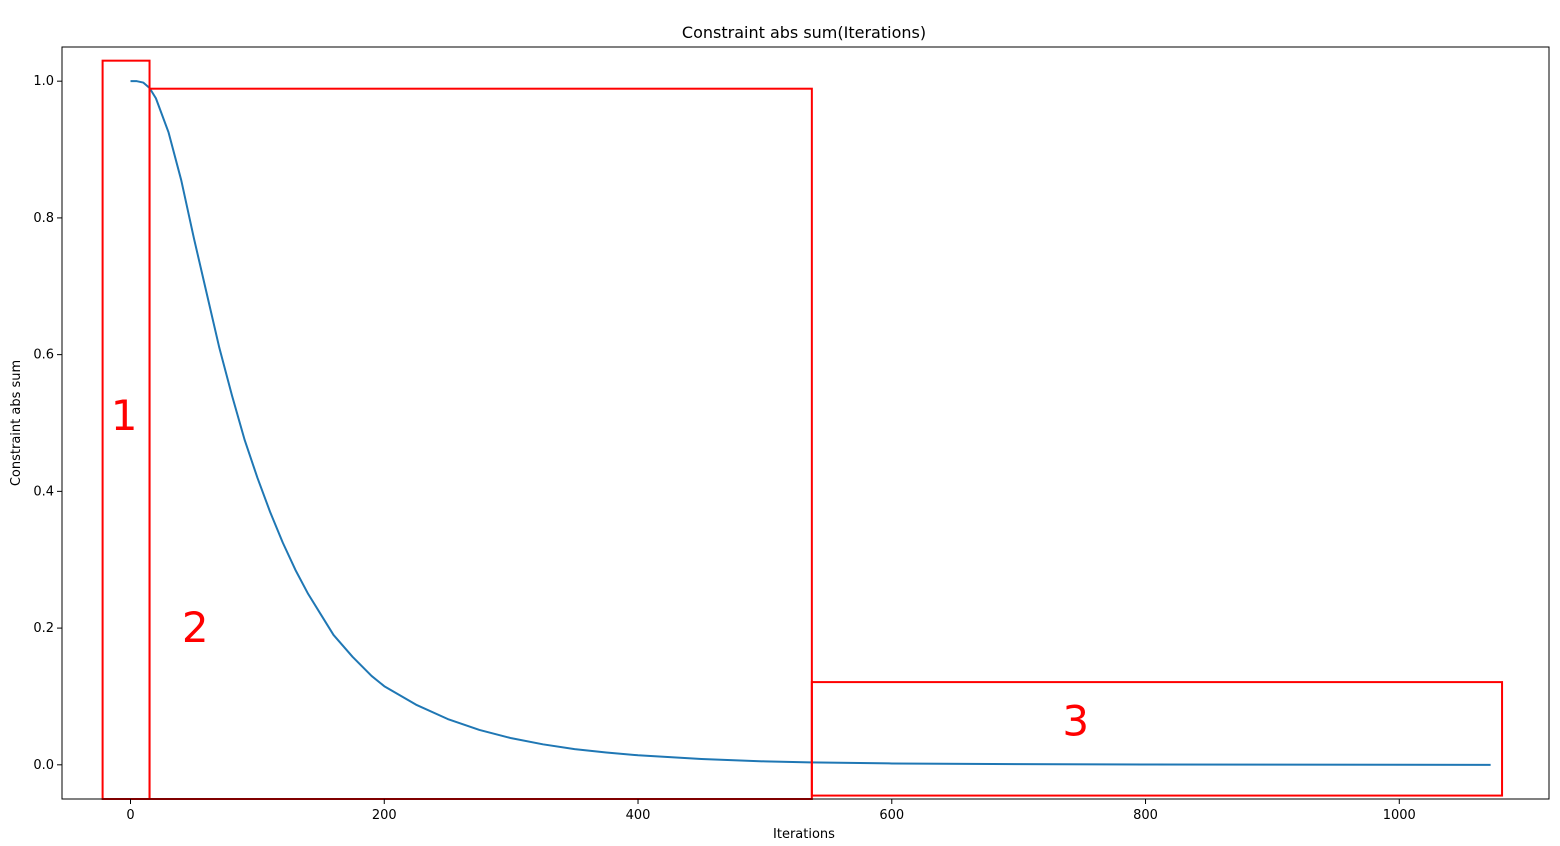 The image size is (1560, 846). What do you see at coordinates (124, 415) in the screenshot?
I see `annotation-label-1: 1` at bounding box center [124, 415].